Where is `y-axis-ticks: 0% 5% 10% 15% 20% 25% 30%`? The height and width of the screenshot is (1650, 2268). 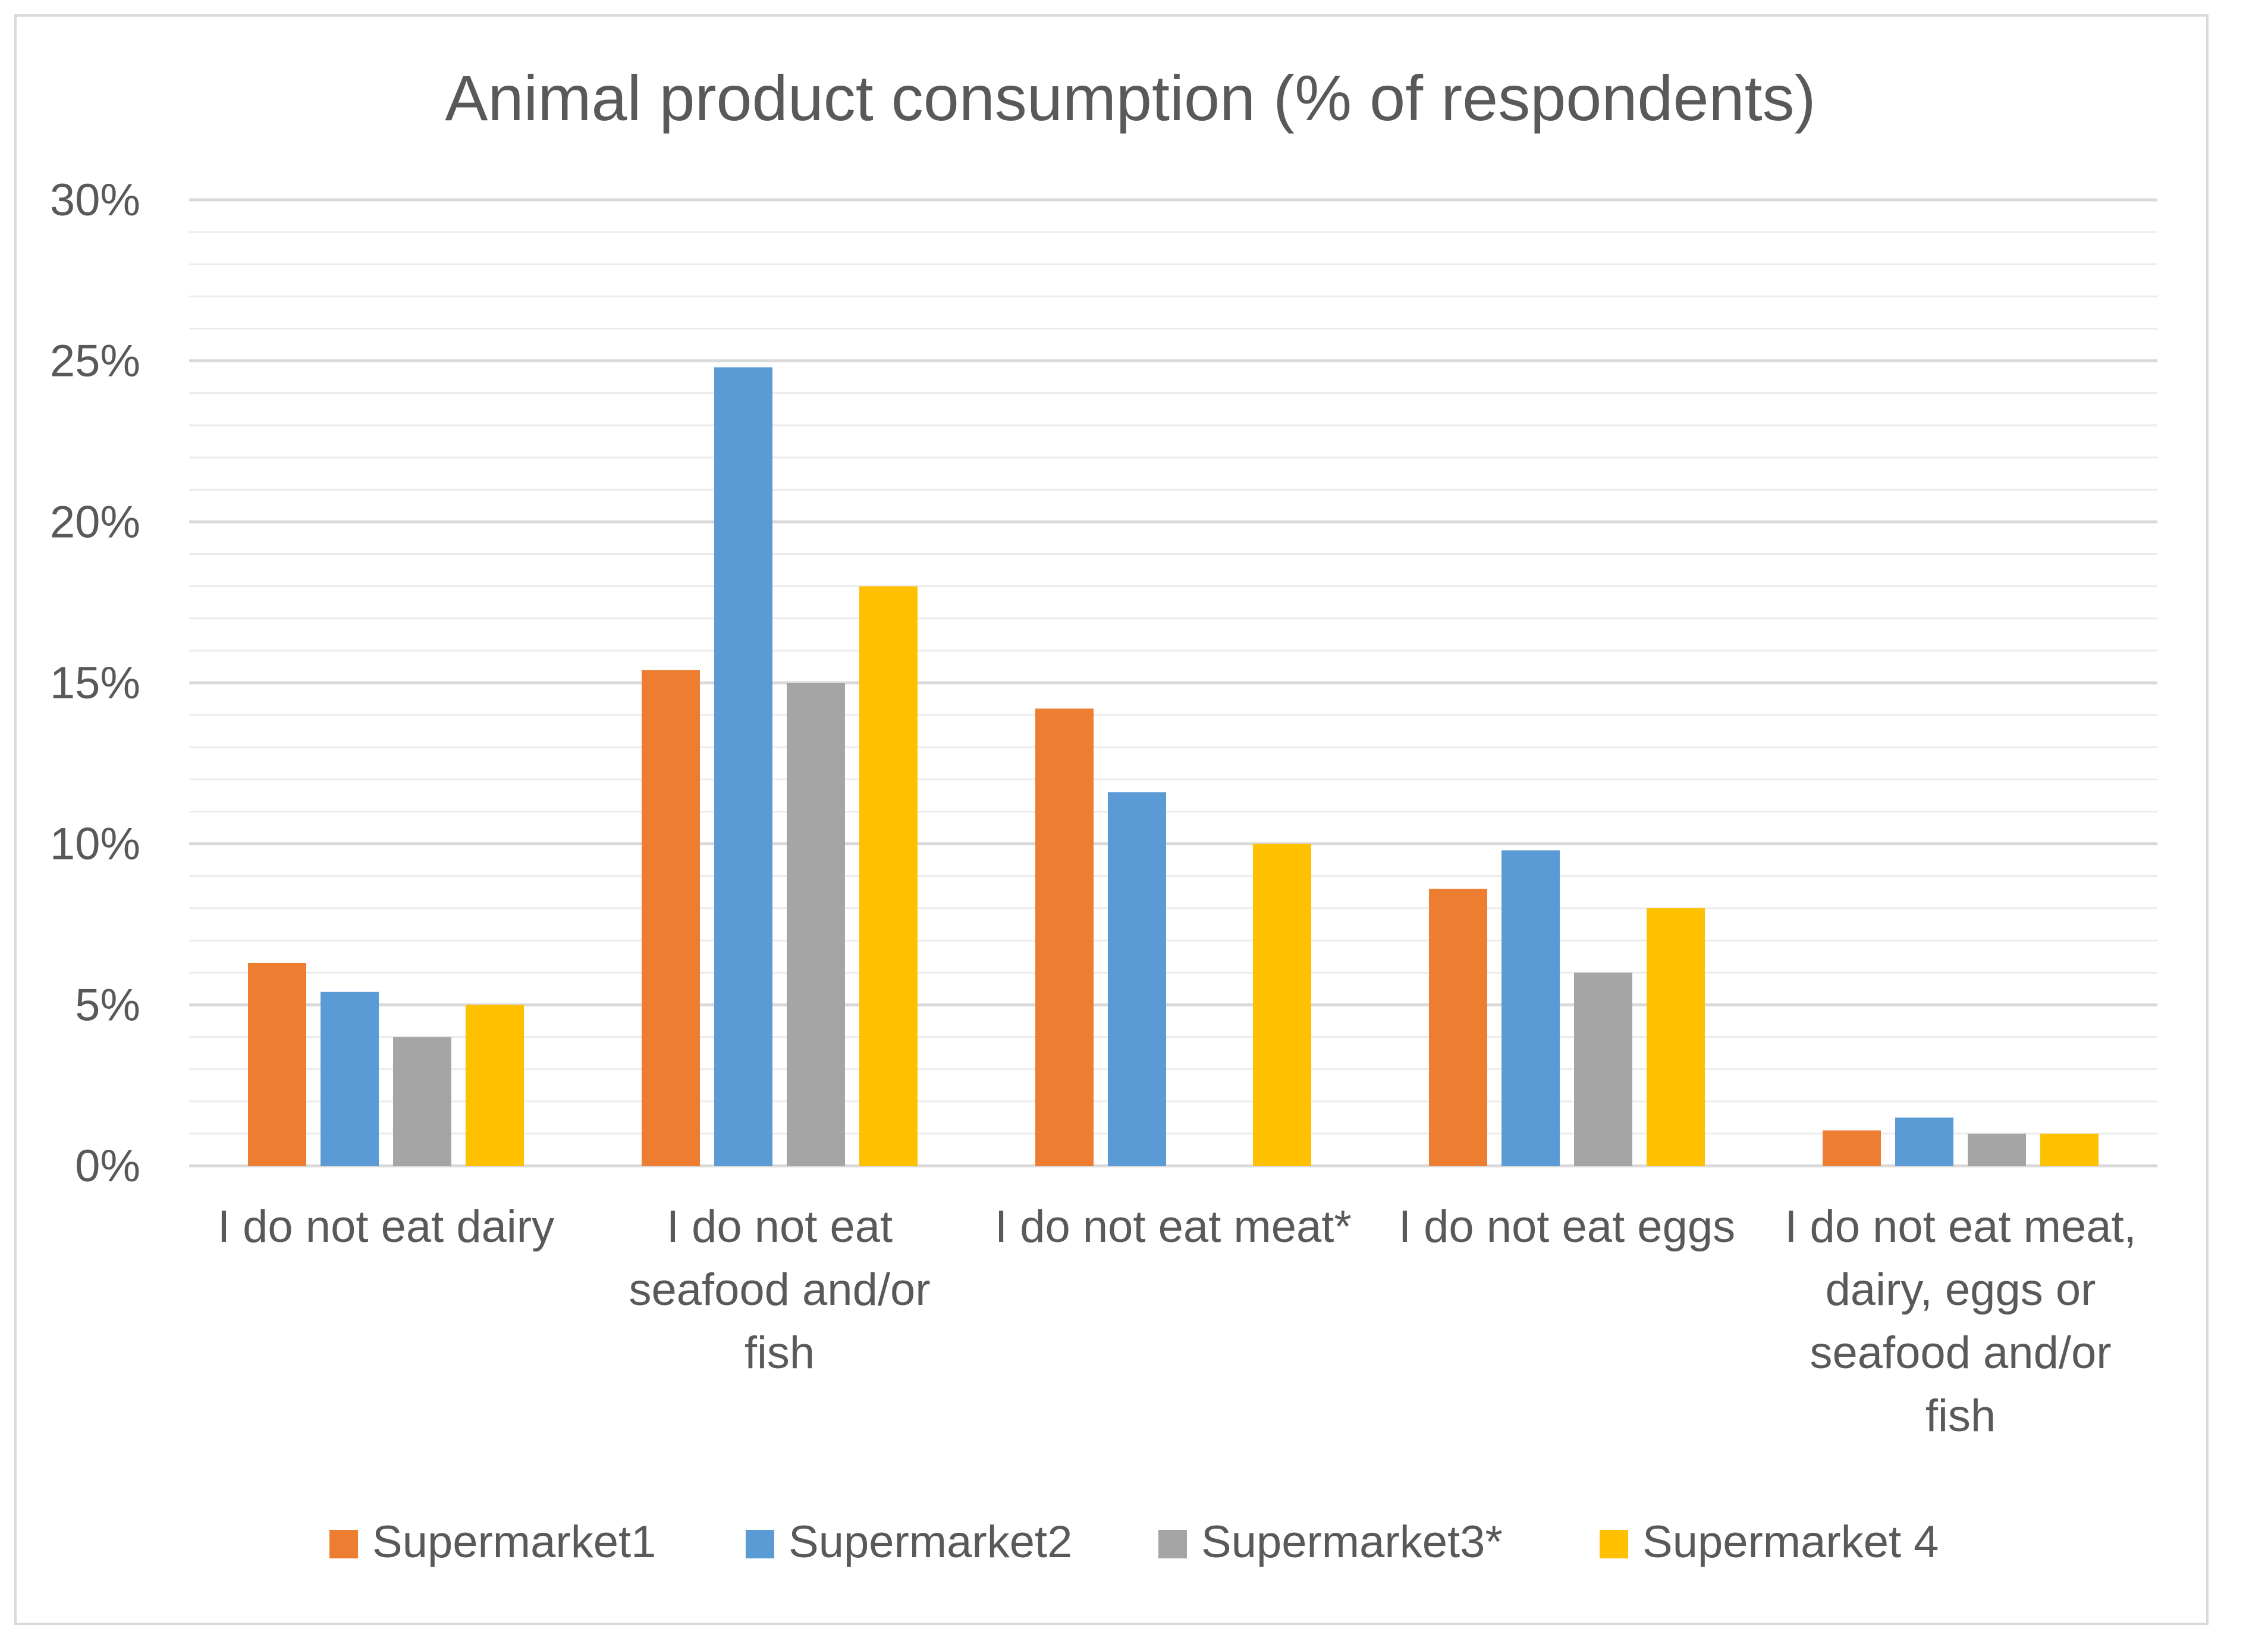
y-axis-ticks: 0% 5% 10% 15% 20% 25% 30% is located at coordinates (95, 683).